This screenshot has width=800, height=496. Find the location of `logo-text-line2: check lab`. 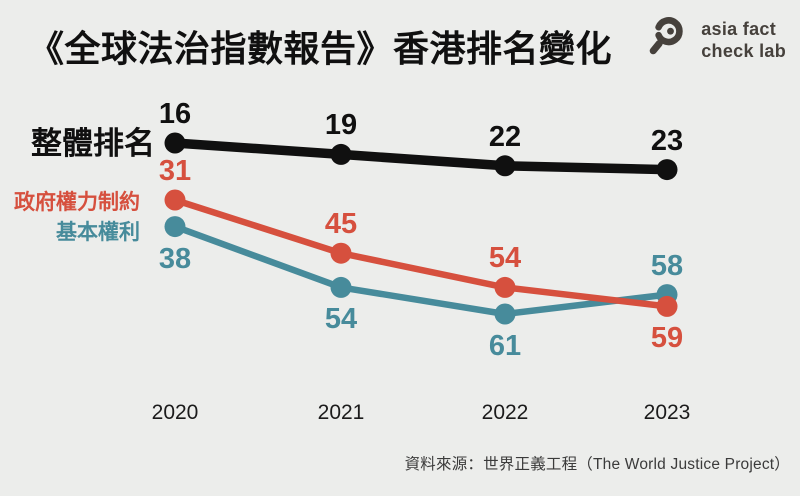

logo-text-line2: check lab is located at coordinates (743, 50).